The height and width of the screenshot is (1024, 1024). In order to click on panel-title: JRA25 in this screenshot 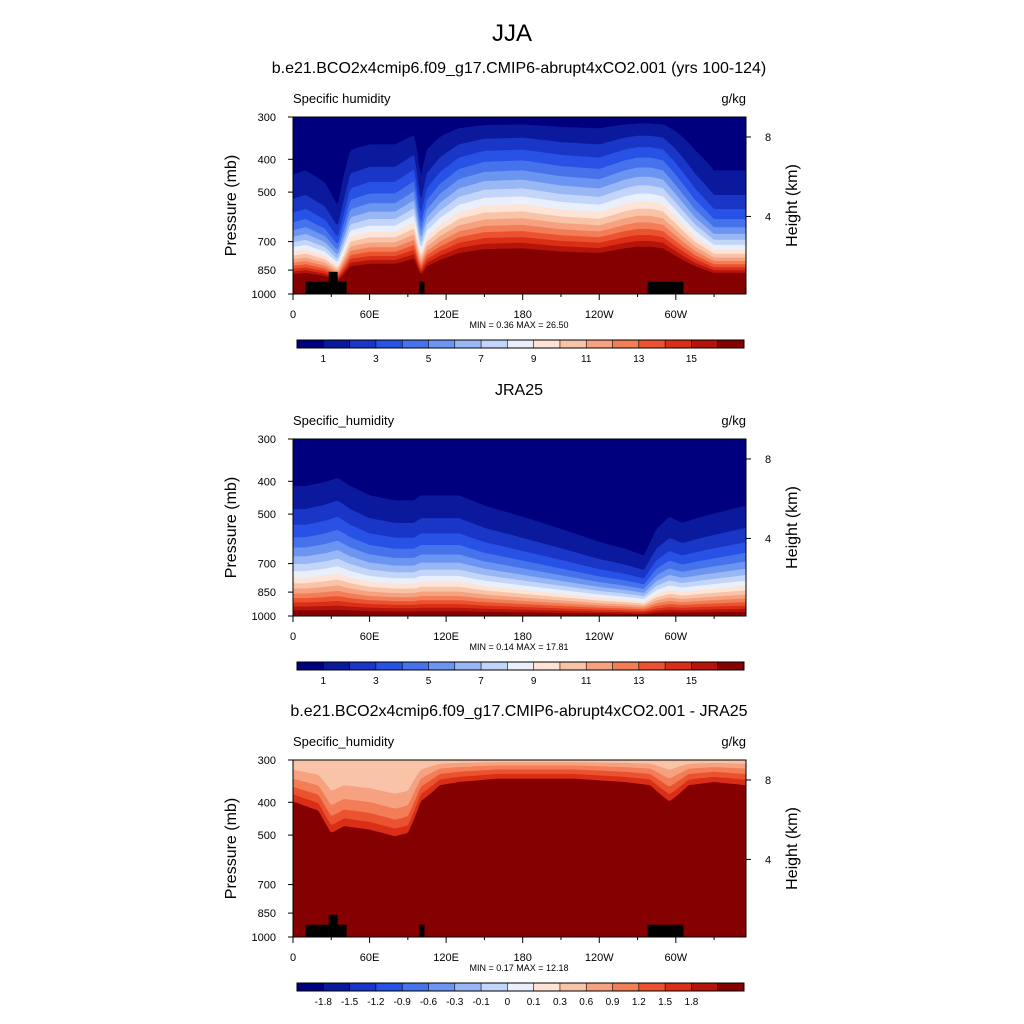, I will do `click(519, 390)`.